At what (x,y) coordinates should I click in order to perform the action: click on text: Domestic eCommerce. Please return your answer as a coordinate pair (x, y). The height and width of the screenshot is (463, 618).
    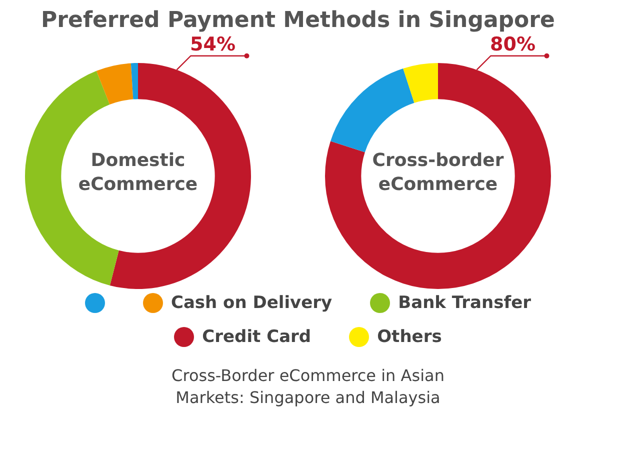
    Looking at the image, I should click on (138, 173).